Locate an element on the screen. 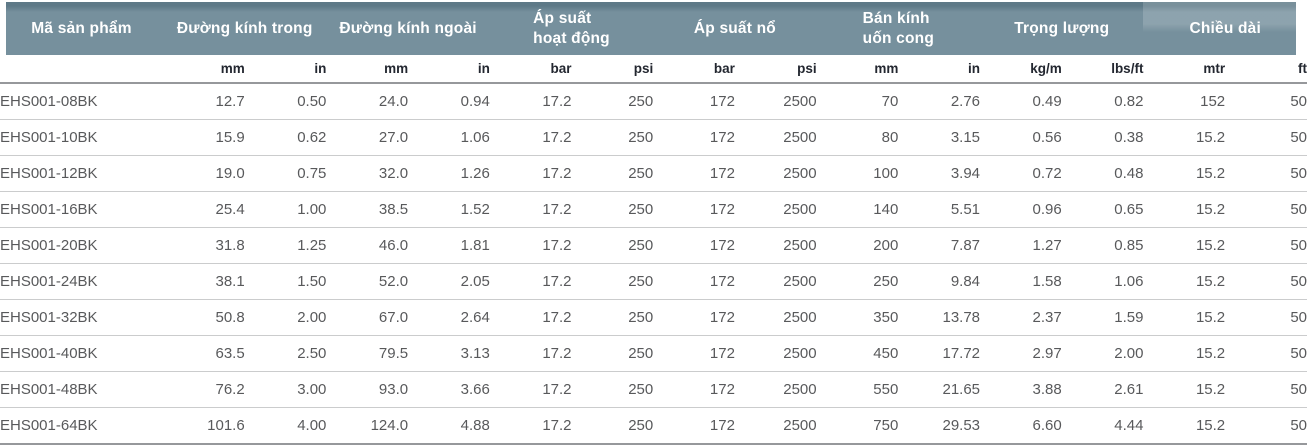  value-cell: 0.75 is located at coordinates (285, 173).